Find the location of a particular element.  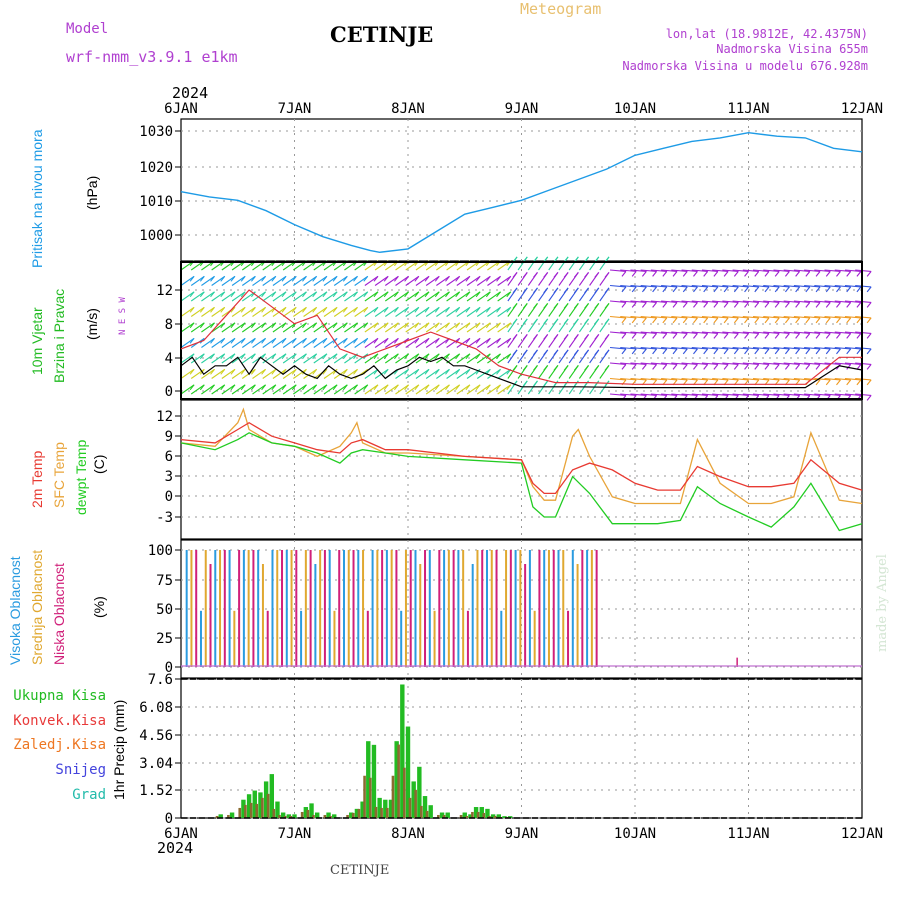

y-tick-label: 7.6 is located at coordinates (160, 680).